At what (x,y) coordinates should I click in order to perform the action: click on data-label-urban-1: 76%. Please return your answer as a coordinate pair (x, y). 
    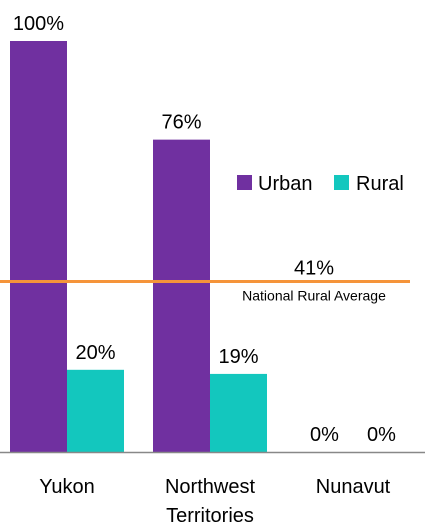
    Looking at the image, I should click on (181, 123).